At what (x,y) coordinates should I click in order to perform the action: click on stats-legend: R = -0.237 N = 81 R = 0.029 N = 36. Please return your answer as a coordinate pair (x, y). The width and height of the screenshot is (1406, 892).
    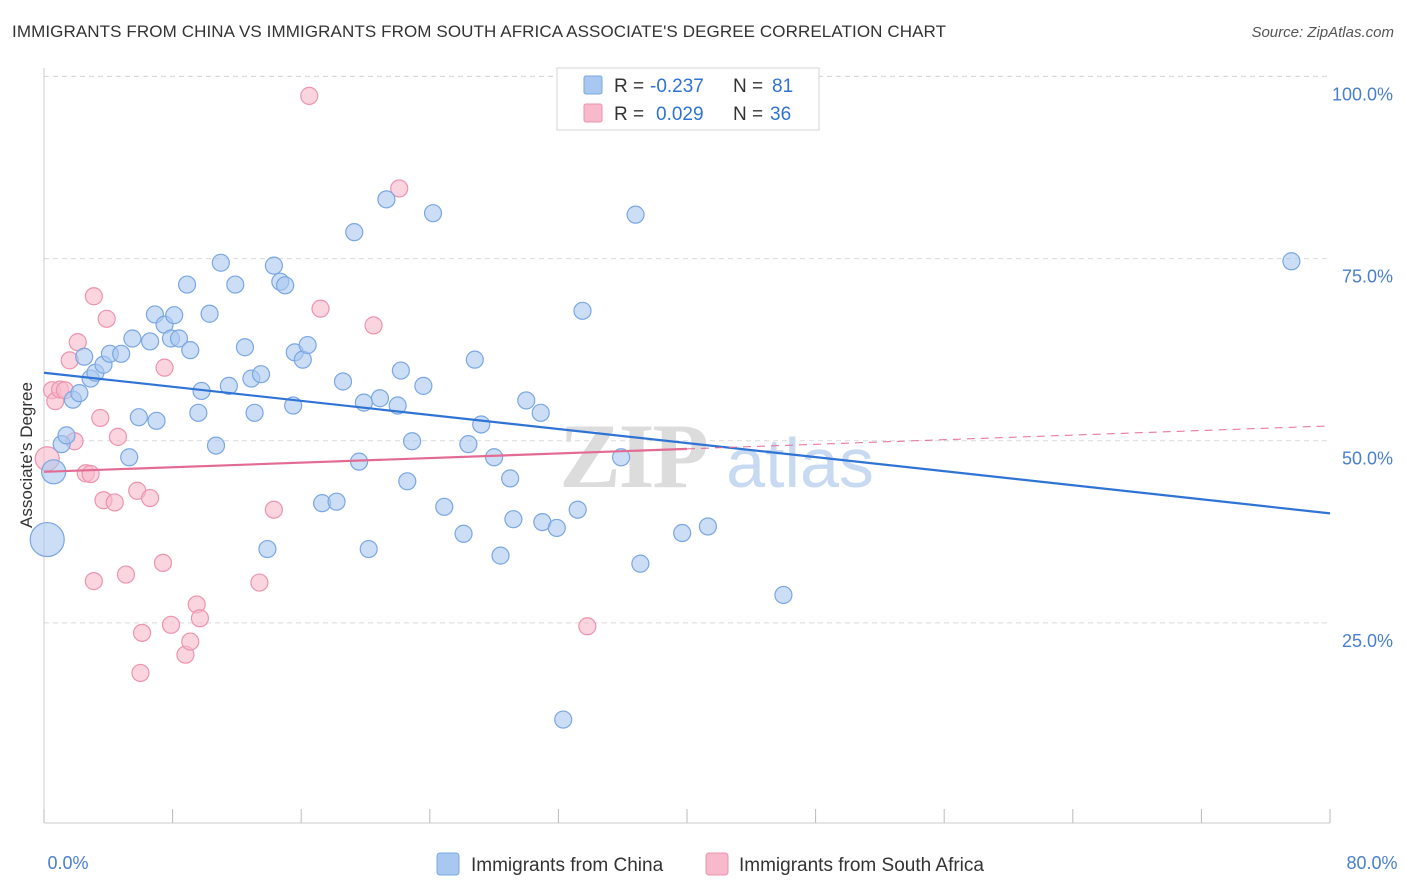
    Looking at the image, I should click on (688, 99).